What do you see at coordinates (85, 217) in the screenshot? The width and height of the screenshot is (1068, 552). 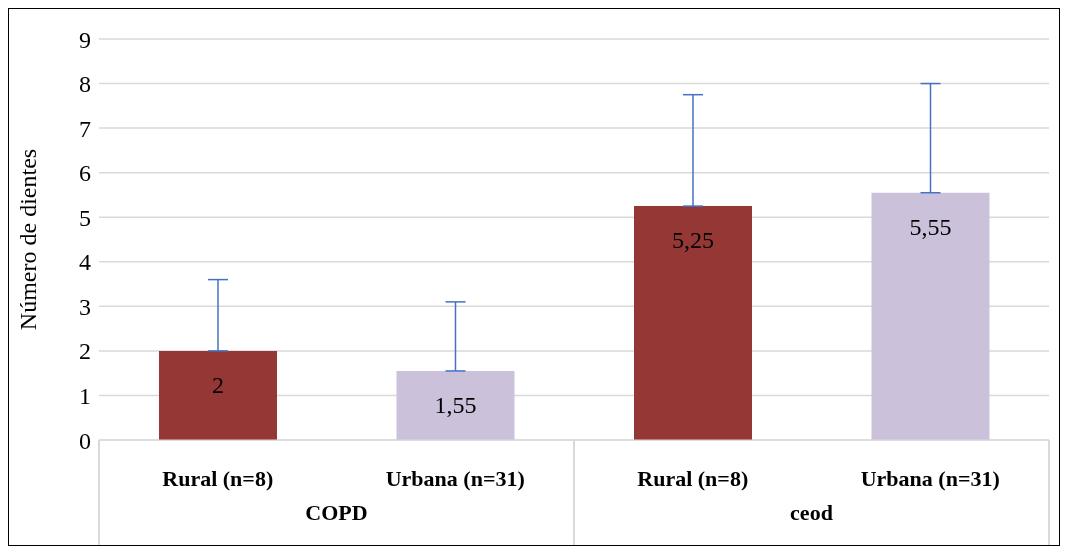 I see `y-tick-label: 5` at bounding box center [85, 217].